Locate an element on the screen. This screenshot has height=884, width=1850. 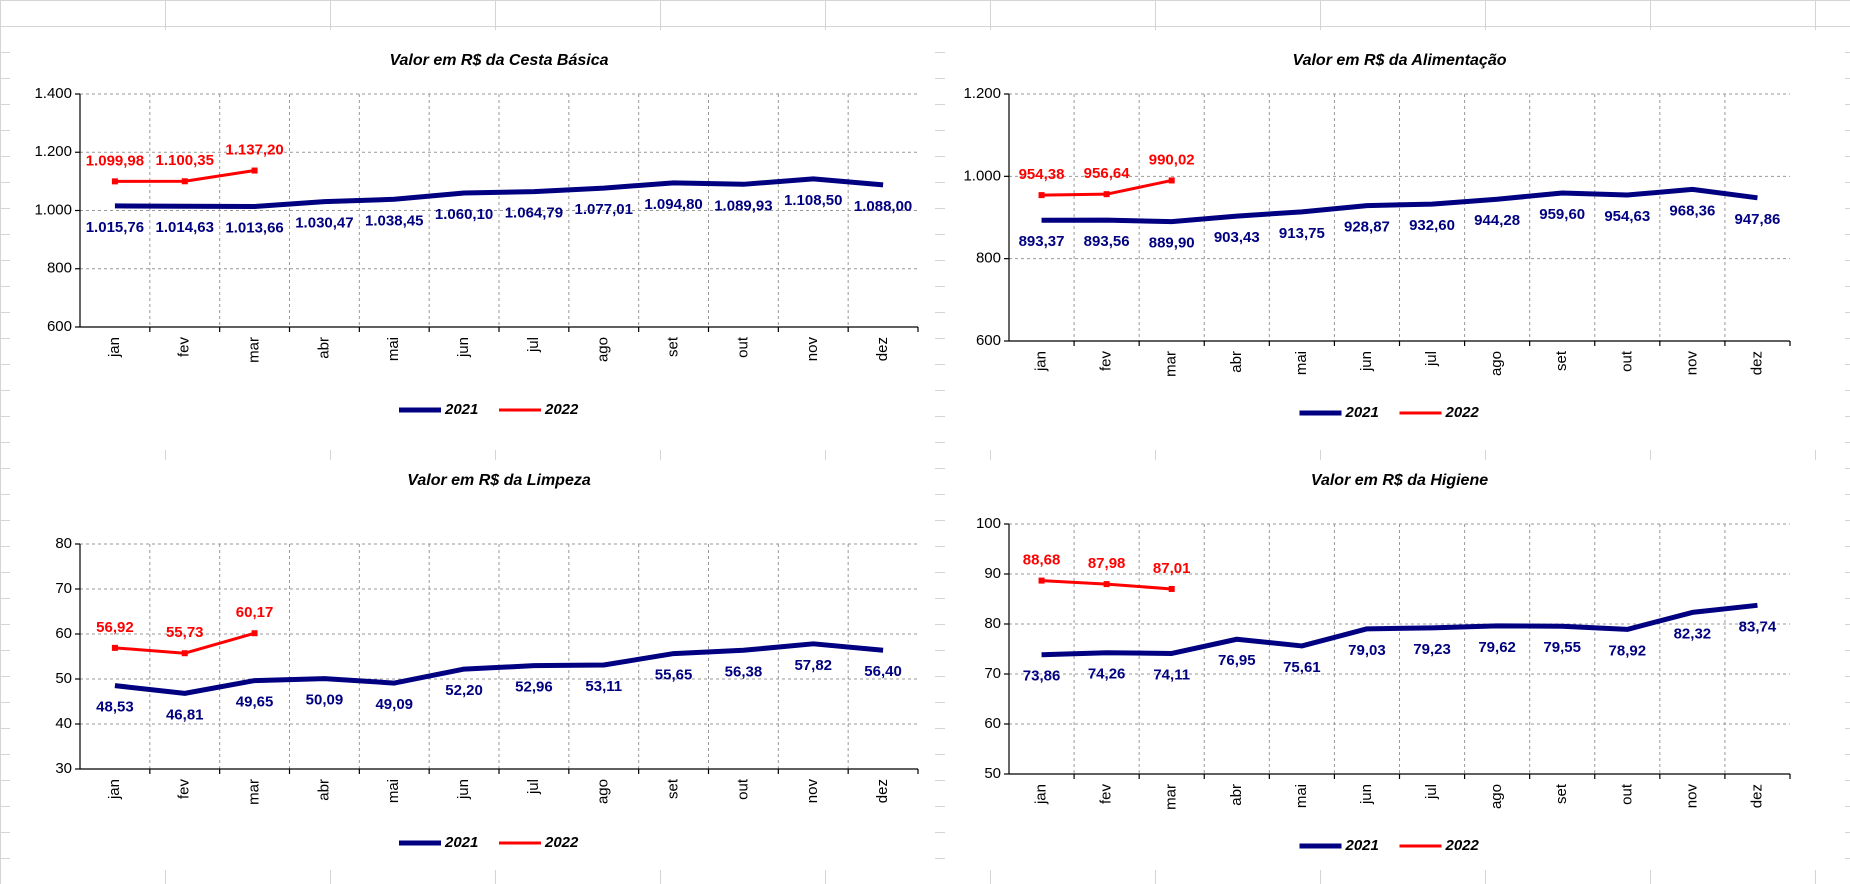
y-tick-label: 800 is located at coordinates (59, 268).